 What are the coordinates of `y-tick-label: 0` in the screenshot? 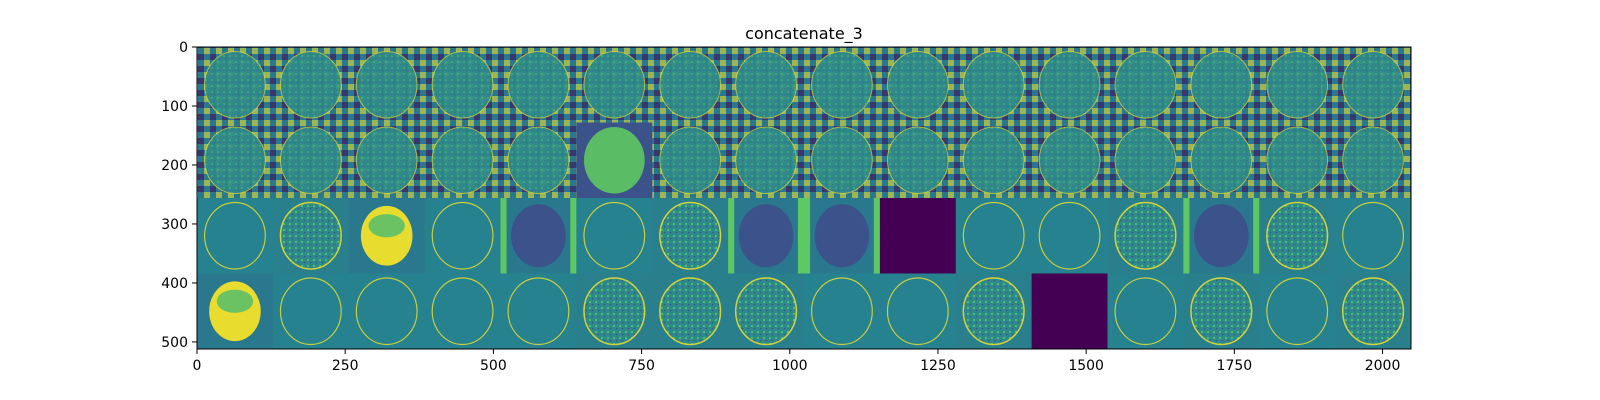 It's located at (183, 48).